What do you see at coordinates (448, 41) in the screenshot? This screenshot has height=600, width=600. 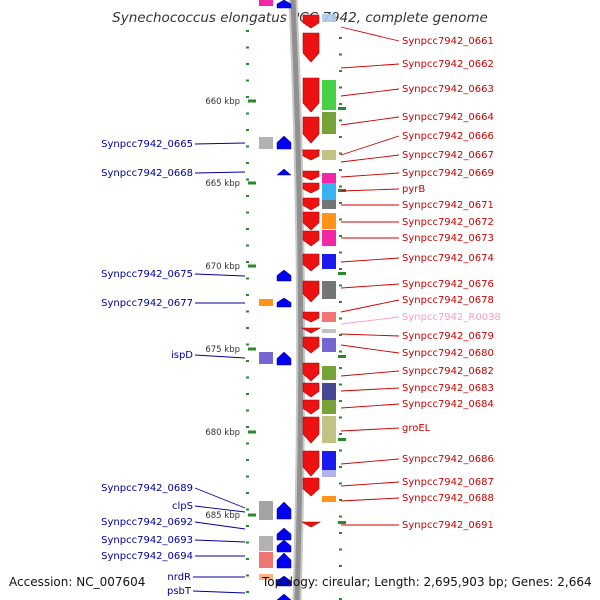 I see `right-feature-label: Synpcc7942_0661` at bounding box center [448, 41].